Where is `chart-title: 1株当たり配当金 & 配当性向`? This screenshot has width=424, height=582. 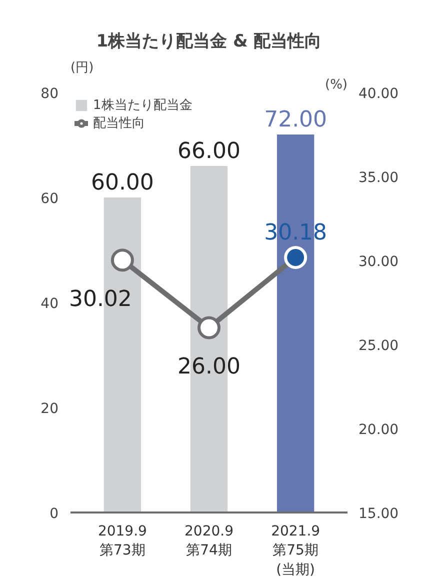
chart-title: 1株当たり配当金 & 配当性向 is located at coordinates (209, 42).